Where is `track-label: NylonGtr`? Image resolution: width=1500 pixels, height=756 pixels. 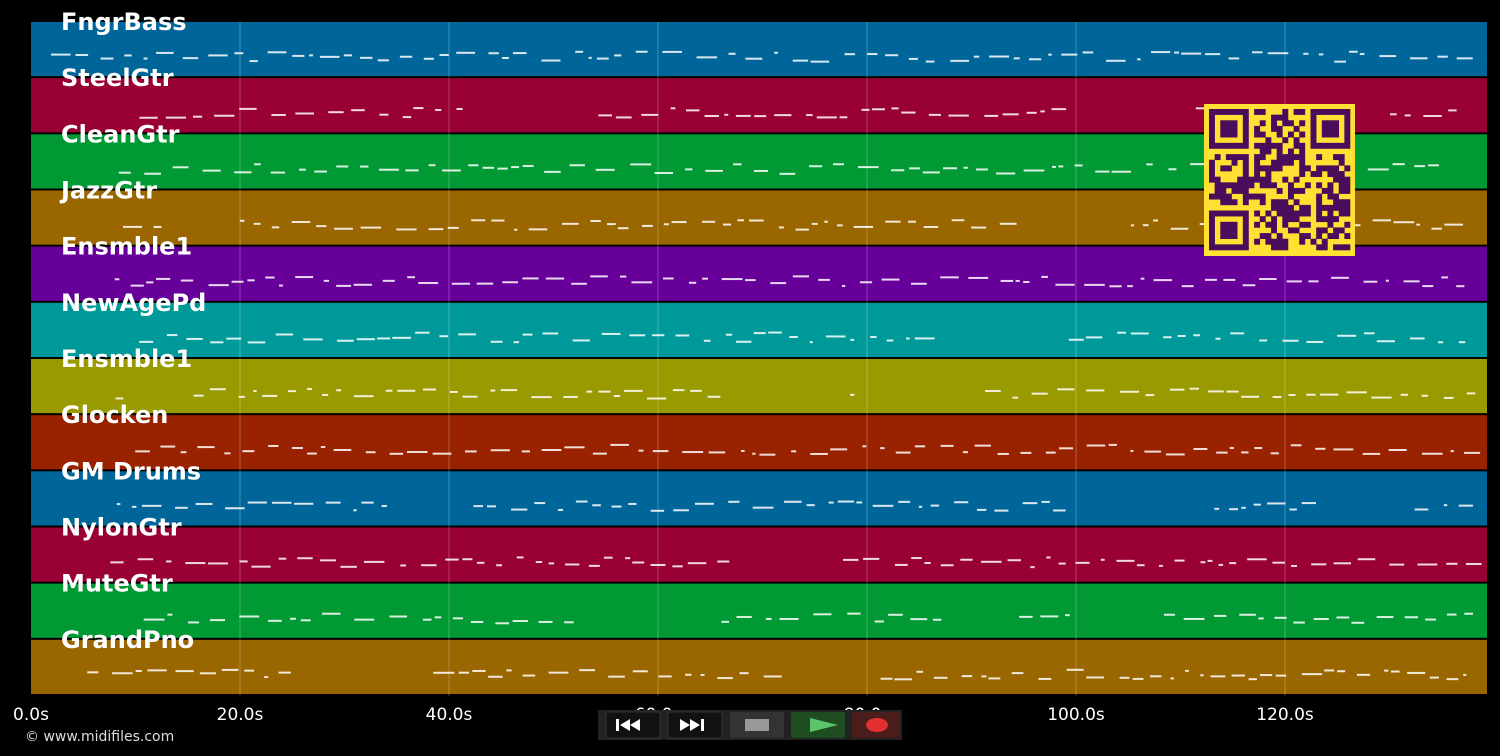
track-label: NylonGtr is located at coordinates (121, 528).